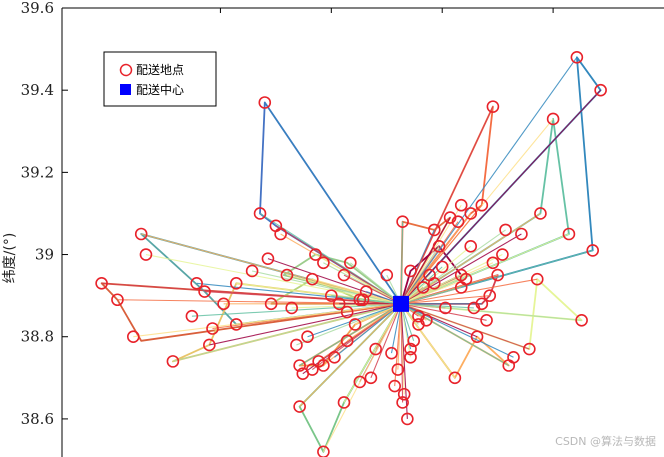 Image resolution: width=664 pixels, height=457 pixels. I want to click on legend-square-marker, so click(125, 89).